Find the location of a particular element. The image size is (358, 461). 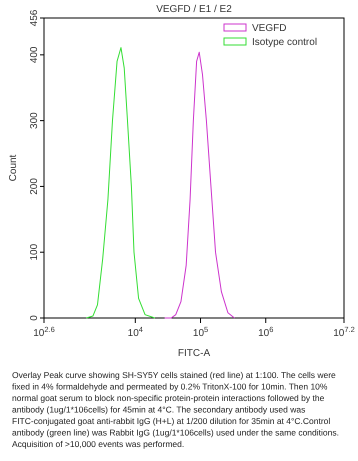

x-tick-label: 10$^{6}$ is located at coordinates (266, 331).